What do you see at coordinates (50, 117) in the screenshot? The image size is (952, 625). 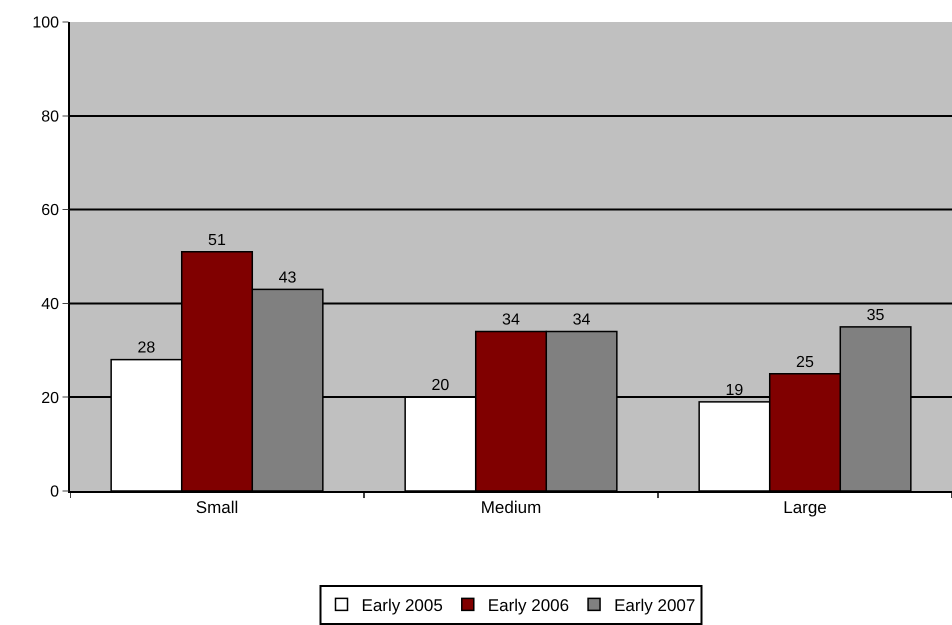 I see `y-tick-label: 80` at bounding box center [50, 117].